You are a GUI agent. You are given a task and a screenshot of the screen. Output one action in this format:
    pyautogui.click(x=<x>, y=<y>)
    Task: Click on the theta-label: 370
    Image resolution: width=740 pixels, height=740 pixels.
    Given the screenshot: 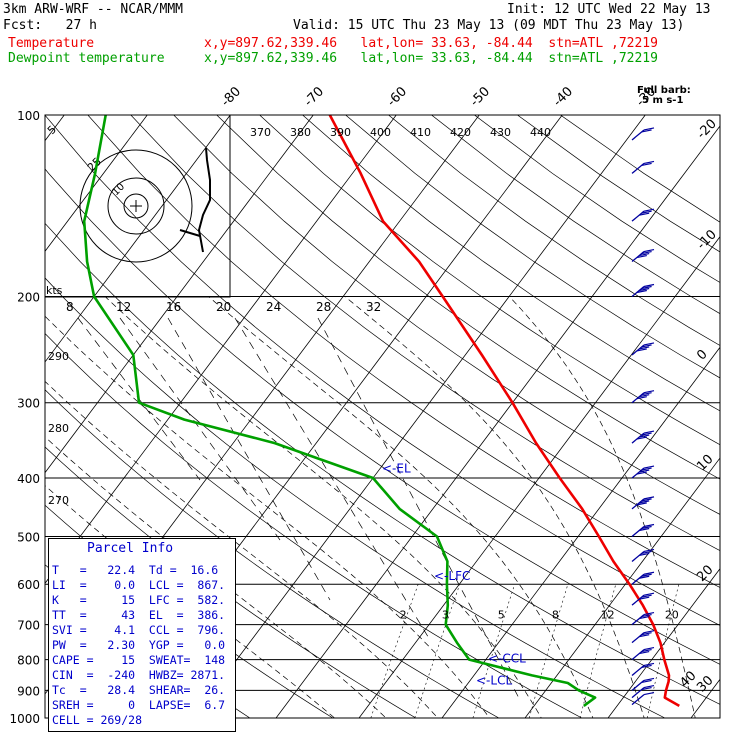 What is the action you would take?
    pyautogui.click(x=260, y=132)
    